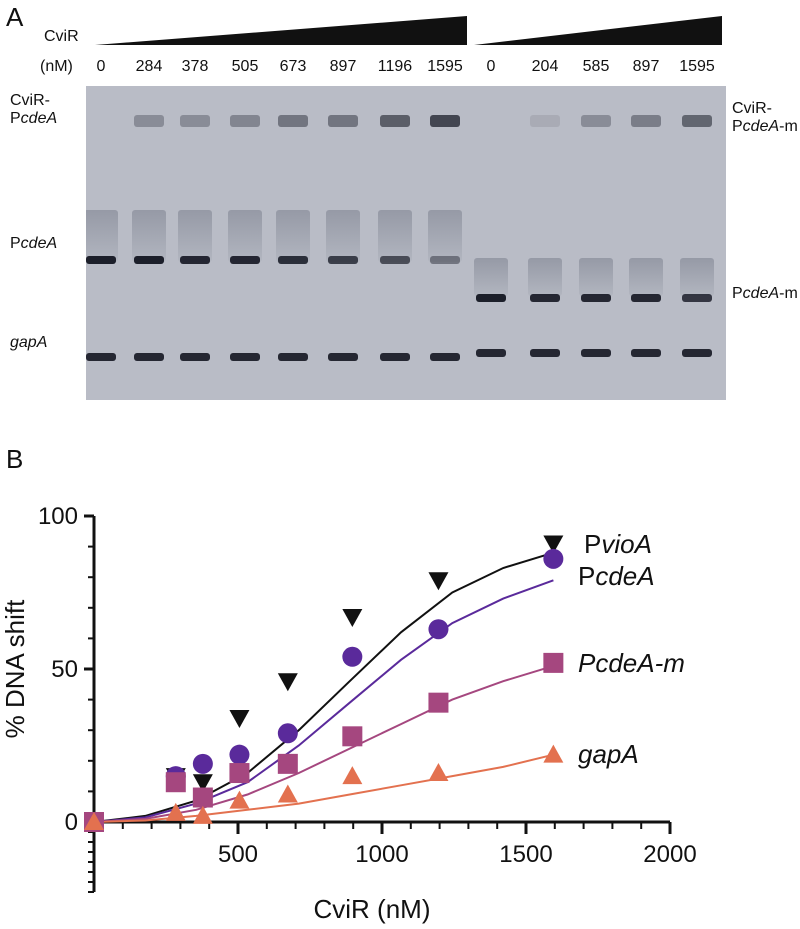 This screenshot has width=800, height=929. Describe the element at coordinates (618, 544) in the screenshot. I see `series-label: PvioA` at that location.